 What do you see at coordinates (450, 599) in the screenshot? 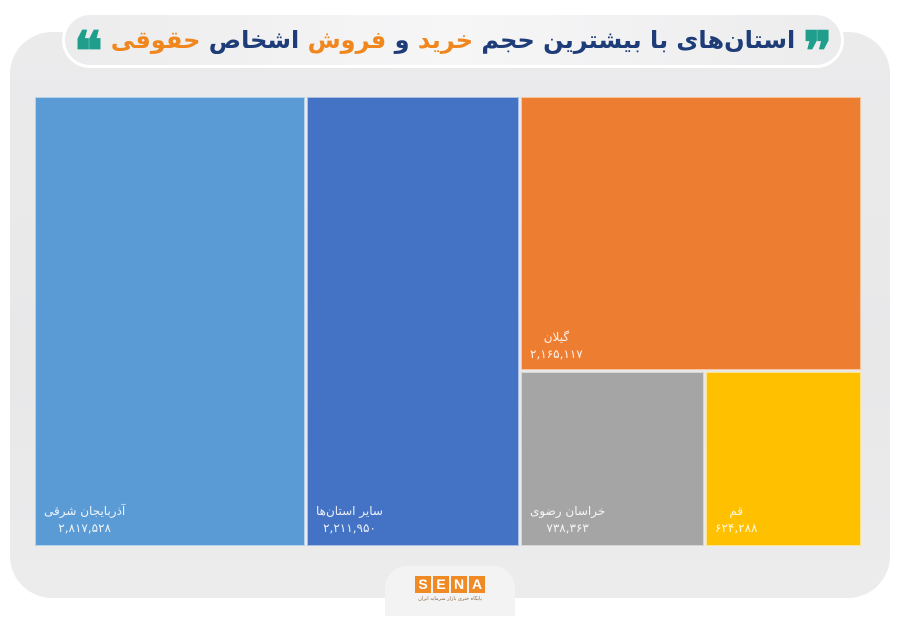
I see `logo-subtitle: پایگاه خبری بازار سرمایه ایران` at bounding box center [450, 599].